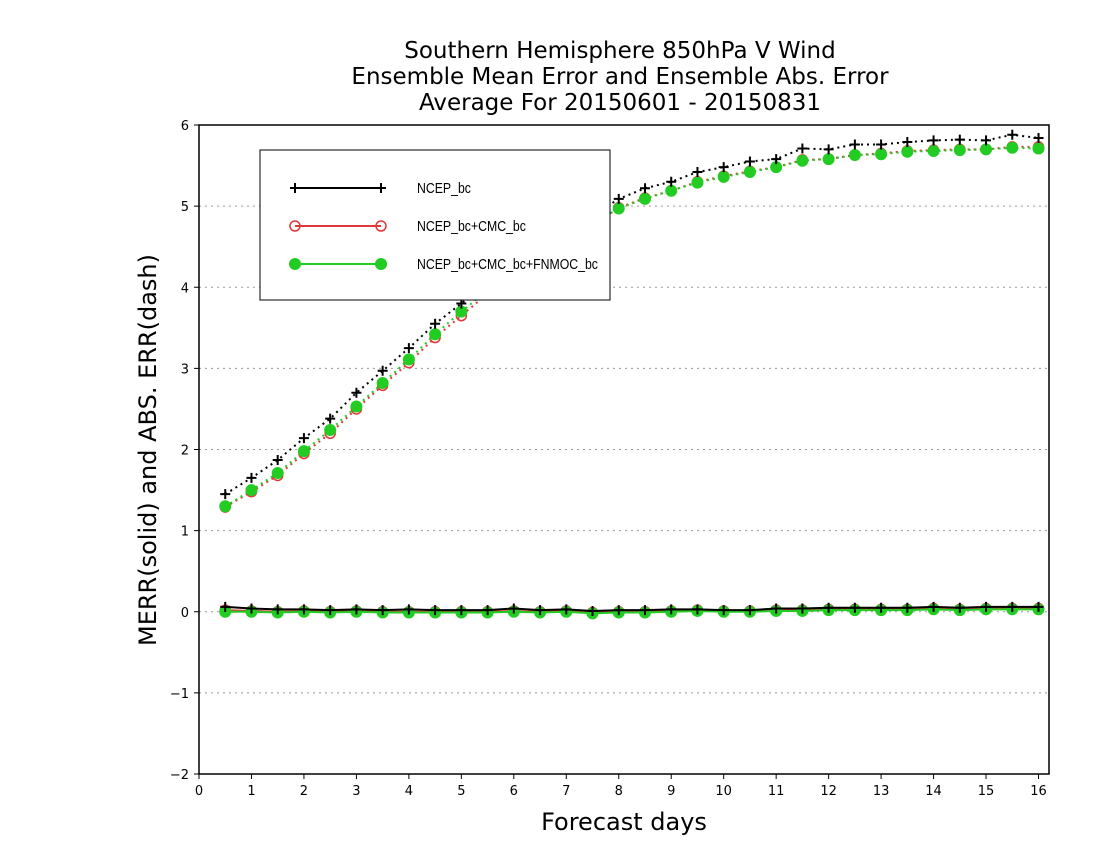 Image resolution: width=1100 pixels, height=850 pixels. What do you see at coordinates (295, 226) in the screenshot?
I see `legend-marker-left-ncep-bc-cmc-bc` at bounding box center [295, 226].